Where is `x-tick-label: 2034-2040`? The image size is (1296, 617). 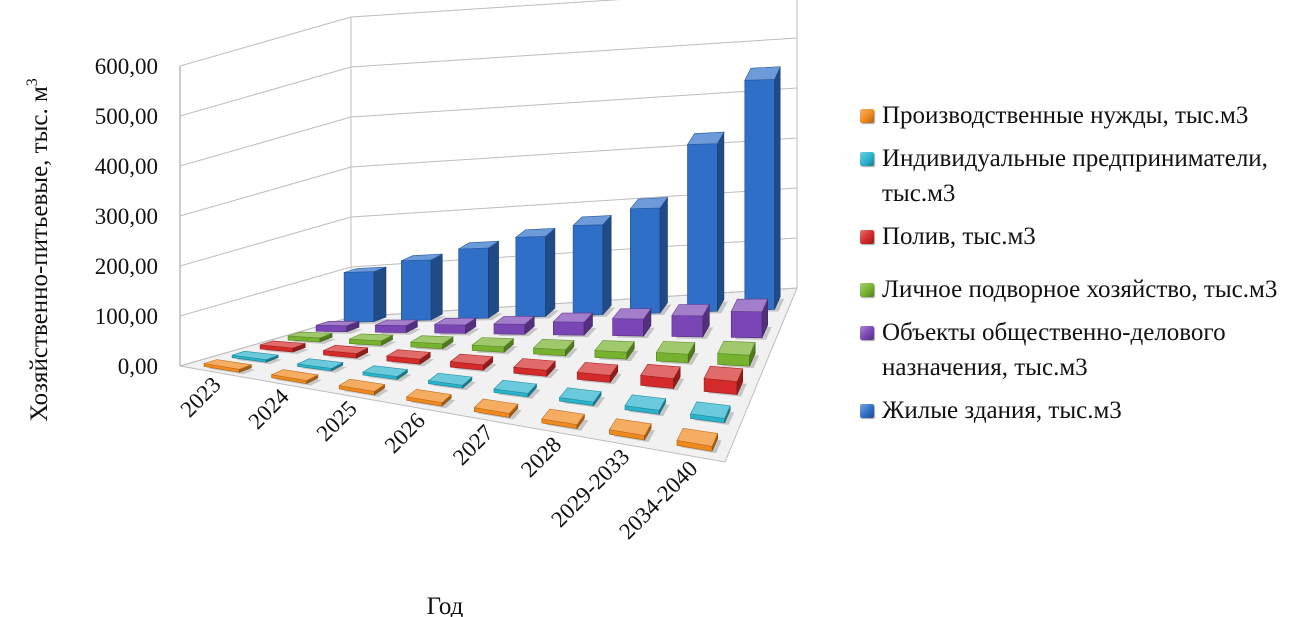
x-tick-label: 2034-2040 is located at coordinates (658, 500).